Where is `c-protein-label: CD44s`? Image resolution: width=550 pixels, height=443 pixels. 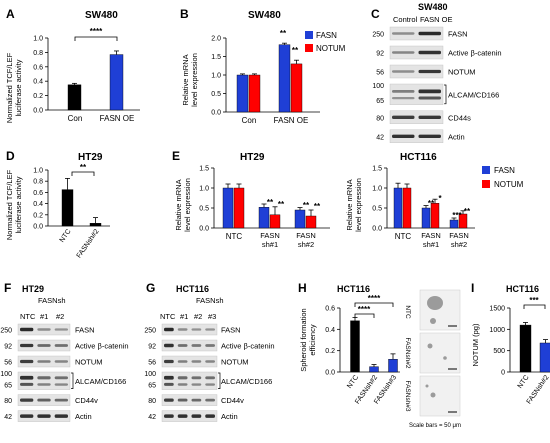
c-protein-label: CD44s is located at coordinates (459, 117).